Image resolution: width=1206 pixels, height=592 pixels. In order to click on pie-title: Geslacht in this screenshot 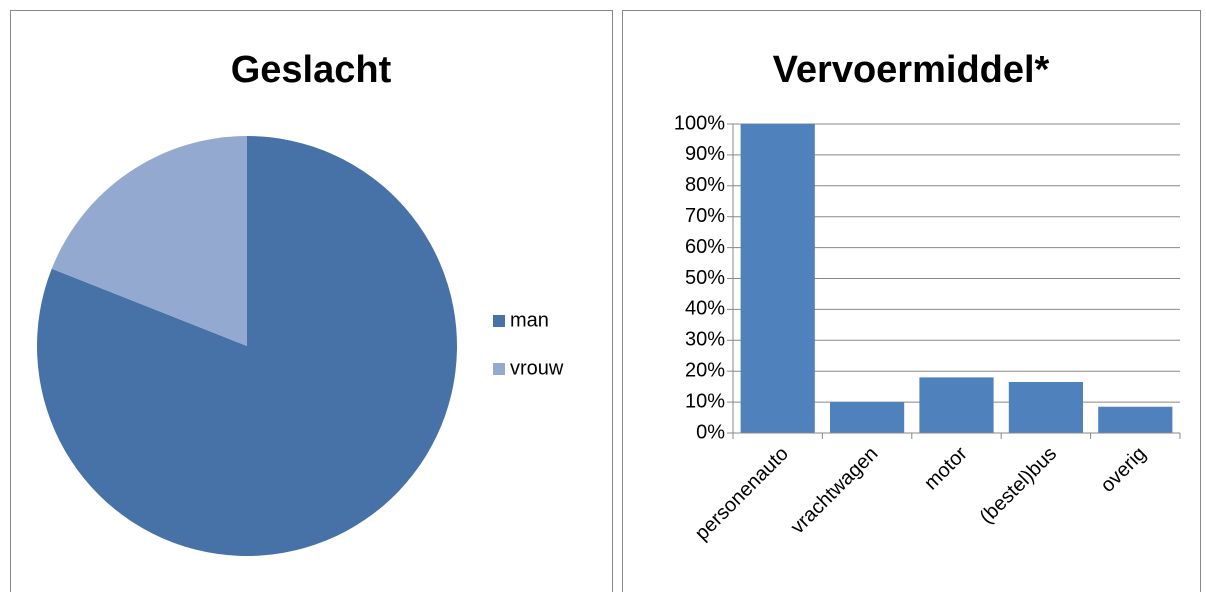, I will do `click(311, 70)`.